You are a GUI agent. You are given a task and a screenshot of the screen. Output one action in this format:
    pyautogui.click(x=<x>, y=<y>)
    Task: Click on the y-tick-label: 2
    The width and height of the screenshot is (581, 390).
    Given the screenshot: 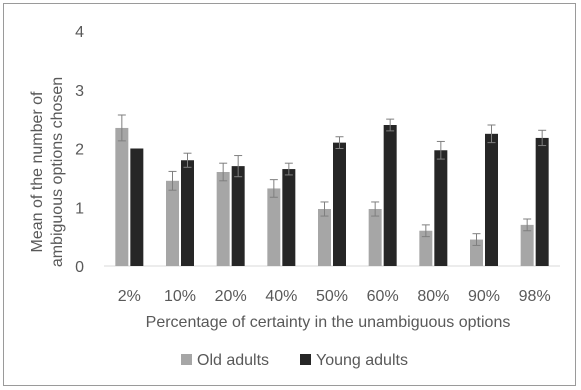 What is the action you would take?
    pyautogui.click(x=79, y=150)
    